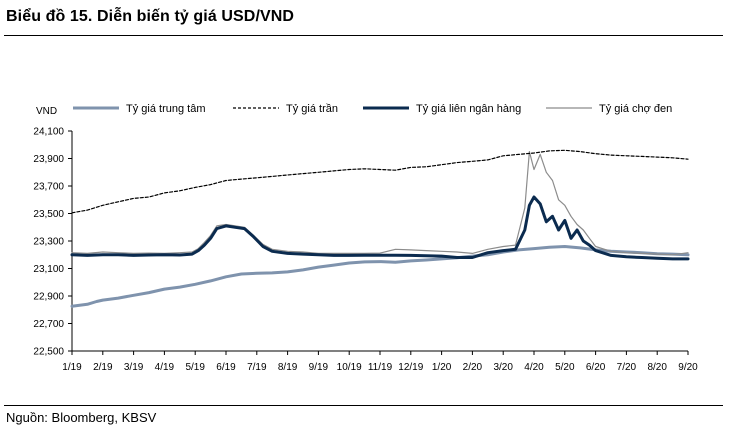 Image resolution: width=730 pixels, height=435 pixels. What do you see at coordinates (134, 367) in the screenshot?
I see `x-tick-label: 3/19` at bounding box center [134, 367].